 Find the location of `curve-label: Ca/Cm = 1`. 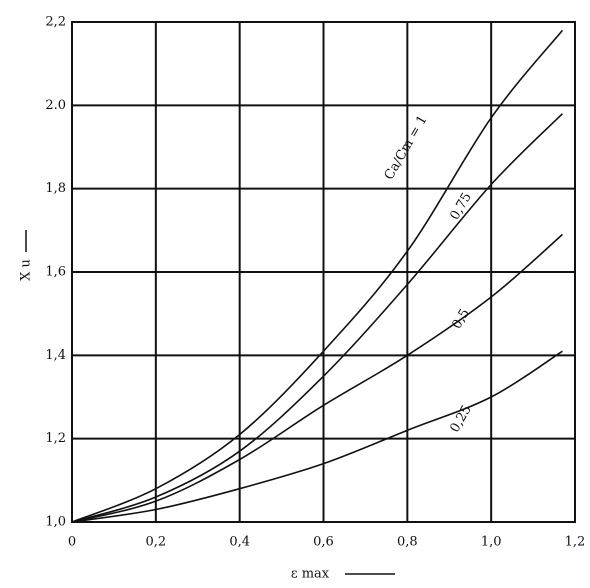

curve-label: Ca/Cm = 1 is located at coordinates (406, 148).